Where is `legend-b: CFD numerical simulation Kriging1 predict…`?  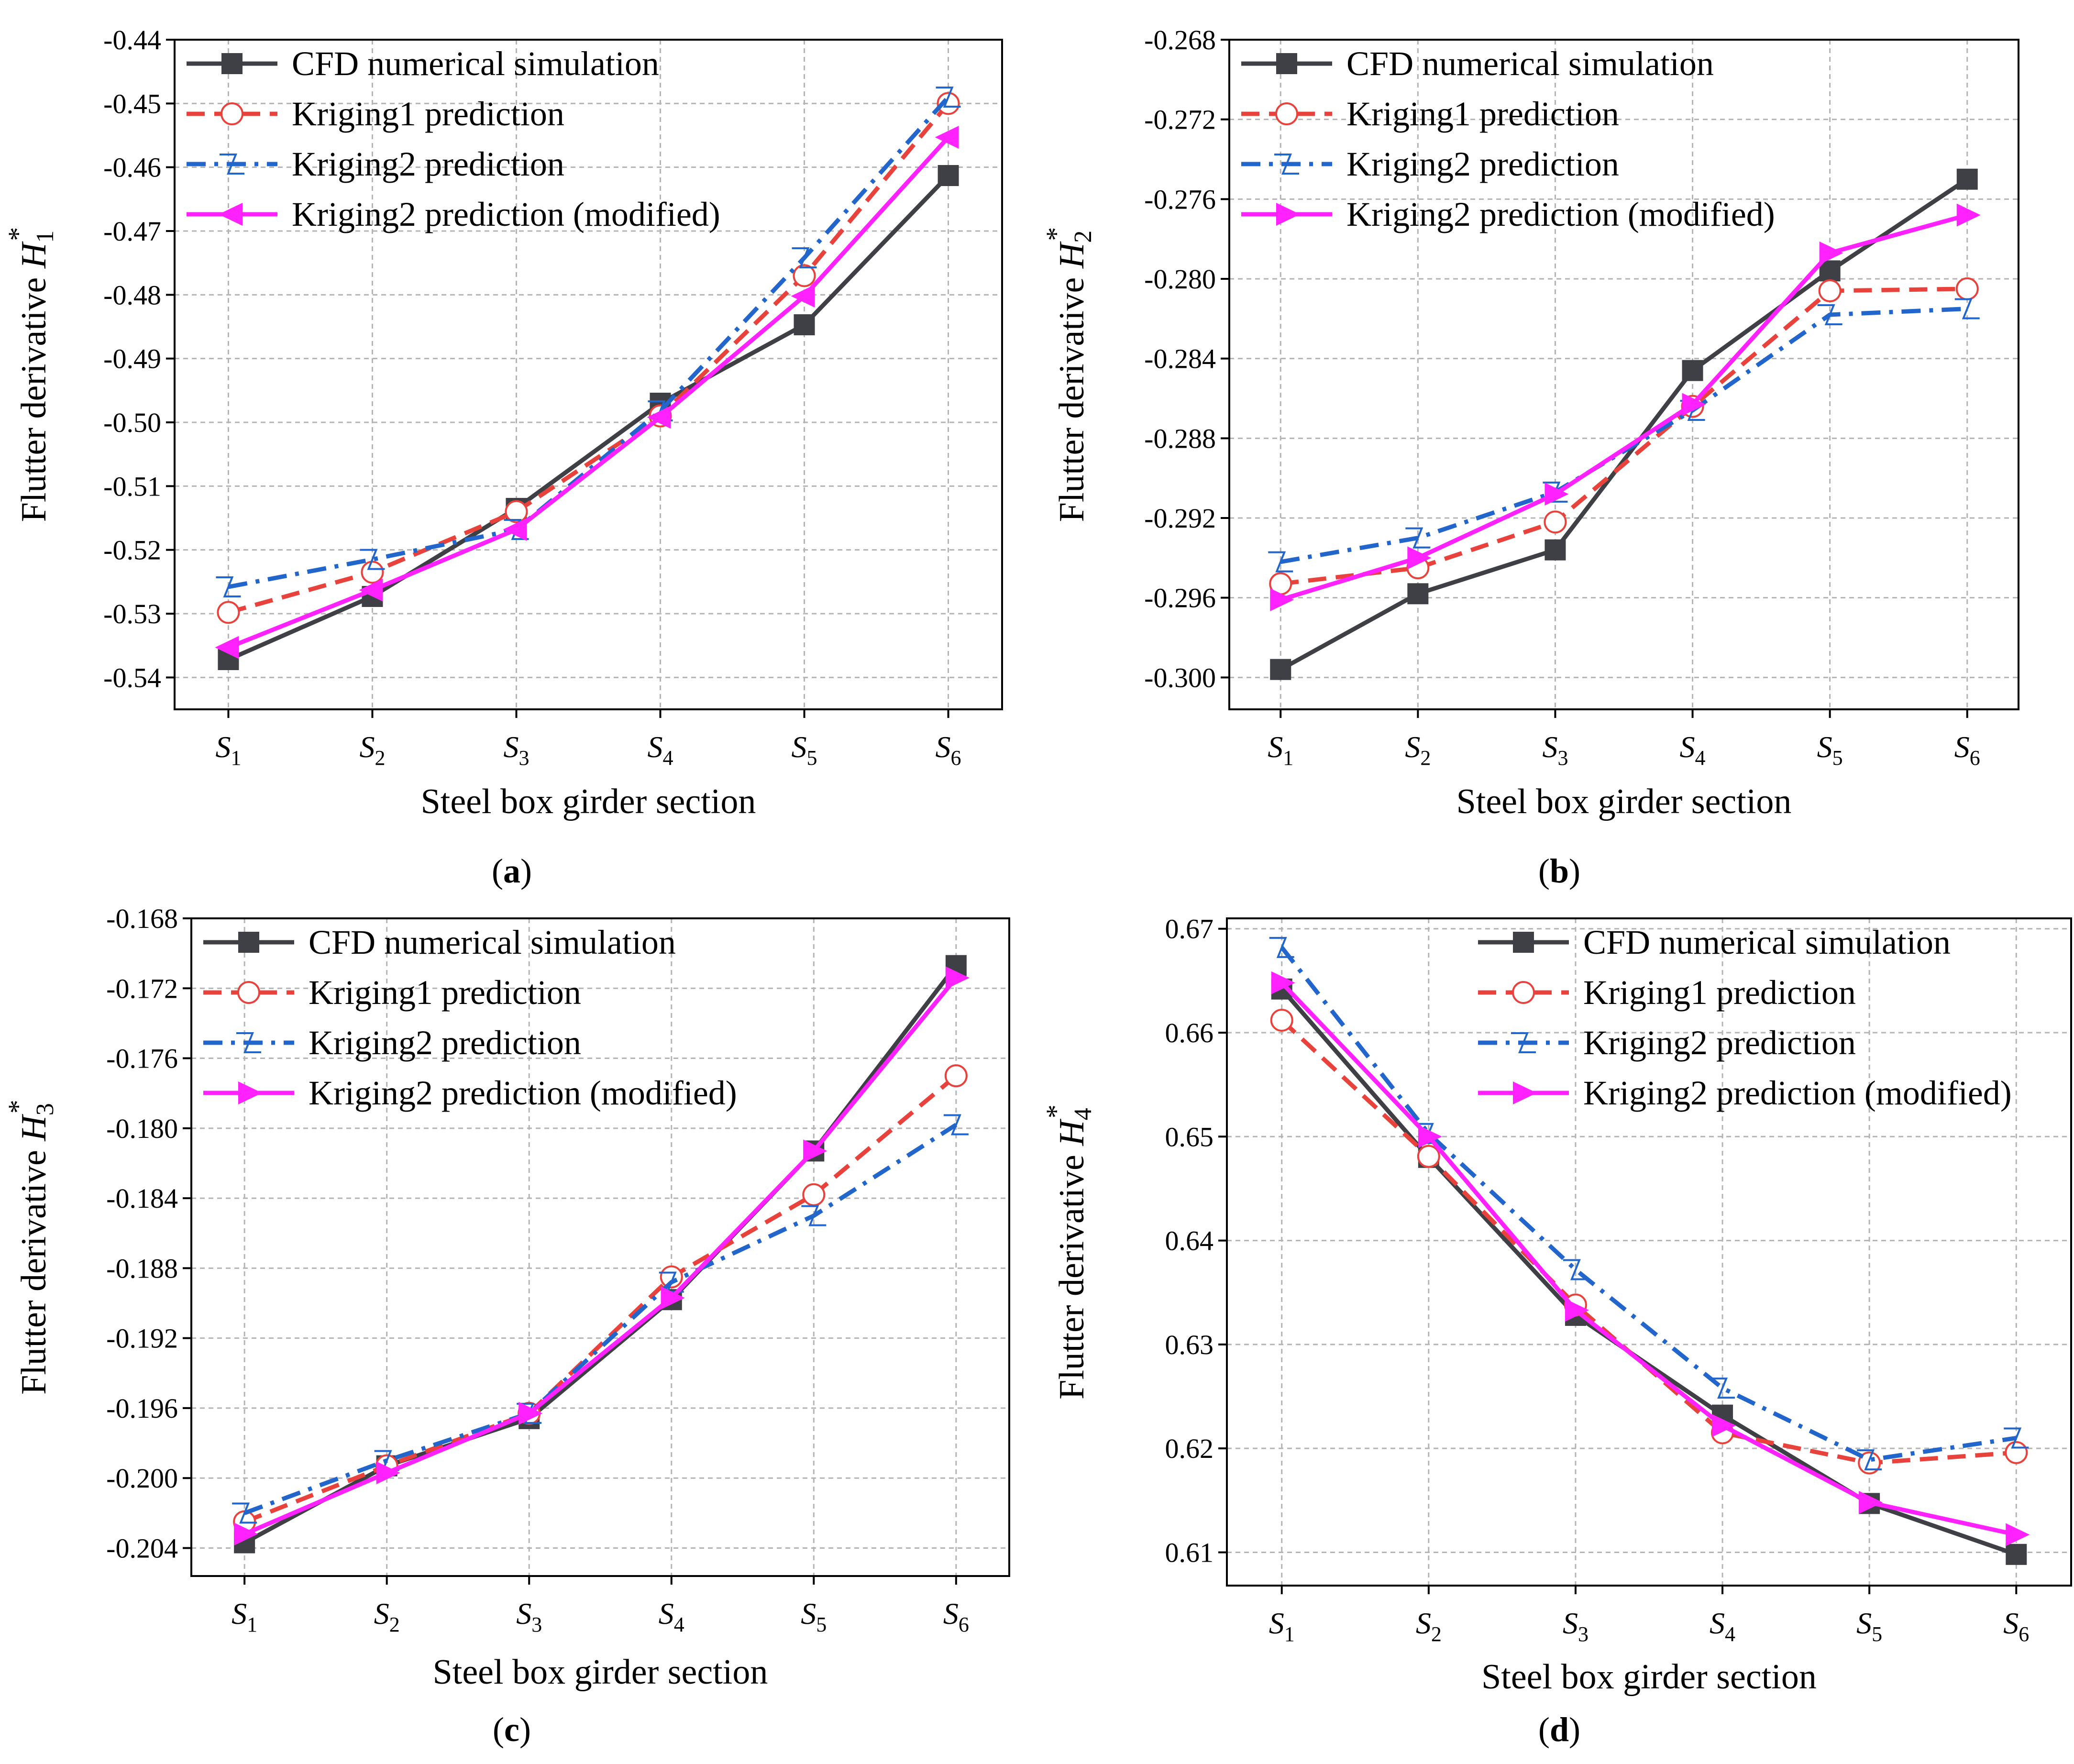
legend-b: CFD numerical simulation Kriging1 predict… is located at coordinates (1508, 138).